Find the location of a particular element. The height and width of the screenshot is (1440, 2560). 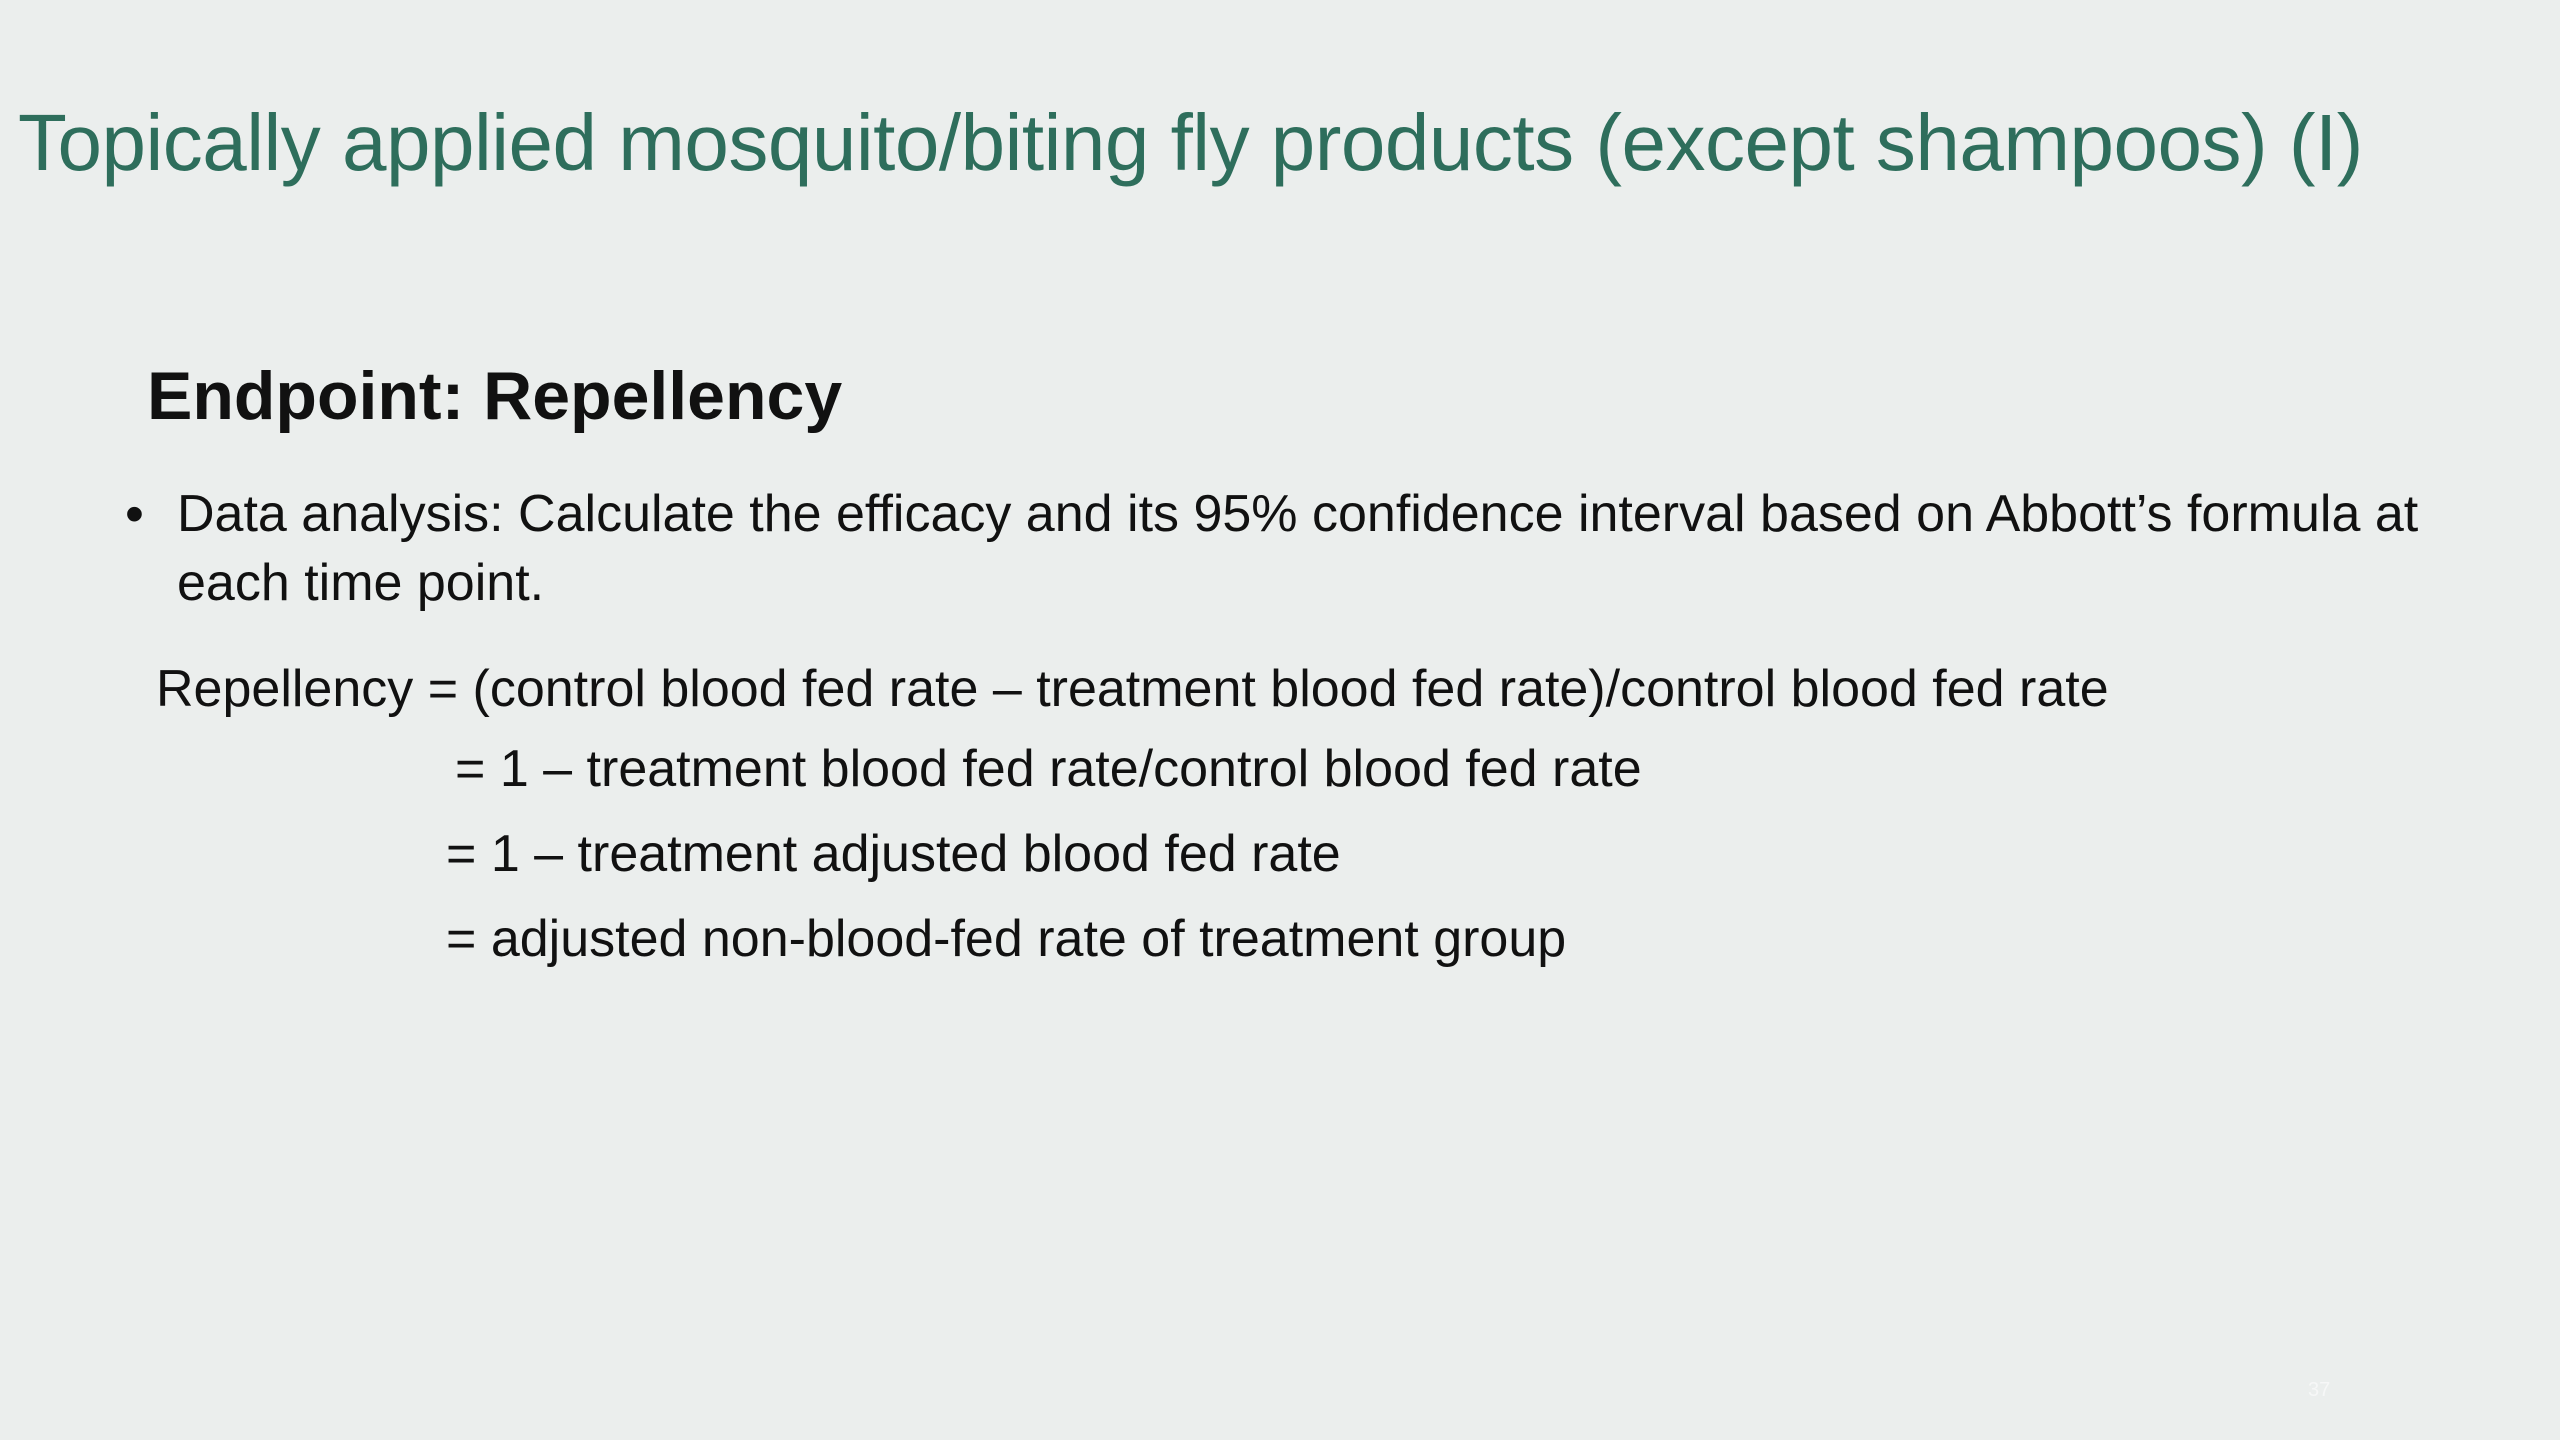

formula-line-step-2: = 1 – treatment adjusted blood fed rate is located at coordinates (893, 854).